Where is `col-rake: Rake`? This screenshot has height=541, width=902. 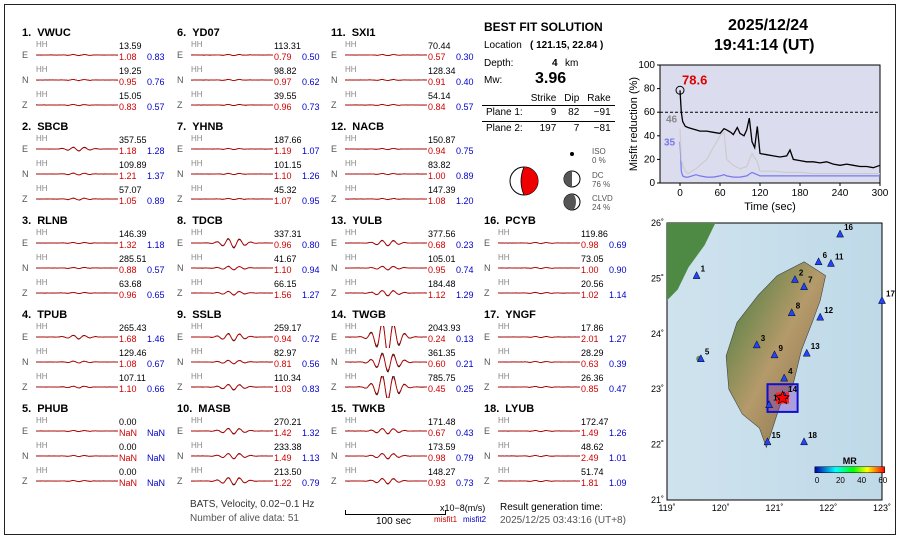 col-rake: Rake is located at coordinates (599, 99).